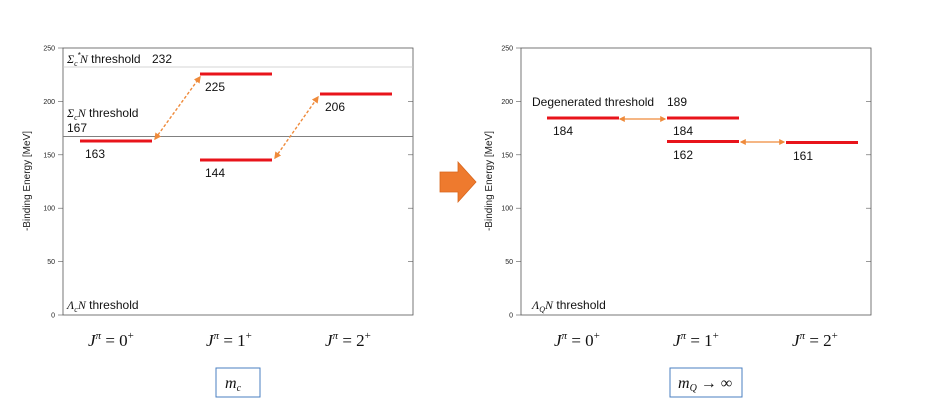 Image resolution: width=926 pixels, height=411 pixels. Describe the element at coordinates (27, 181) in the screenshot. I see `left-y-axis-label: -Binding Energy [MeV]` at that location.